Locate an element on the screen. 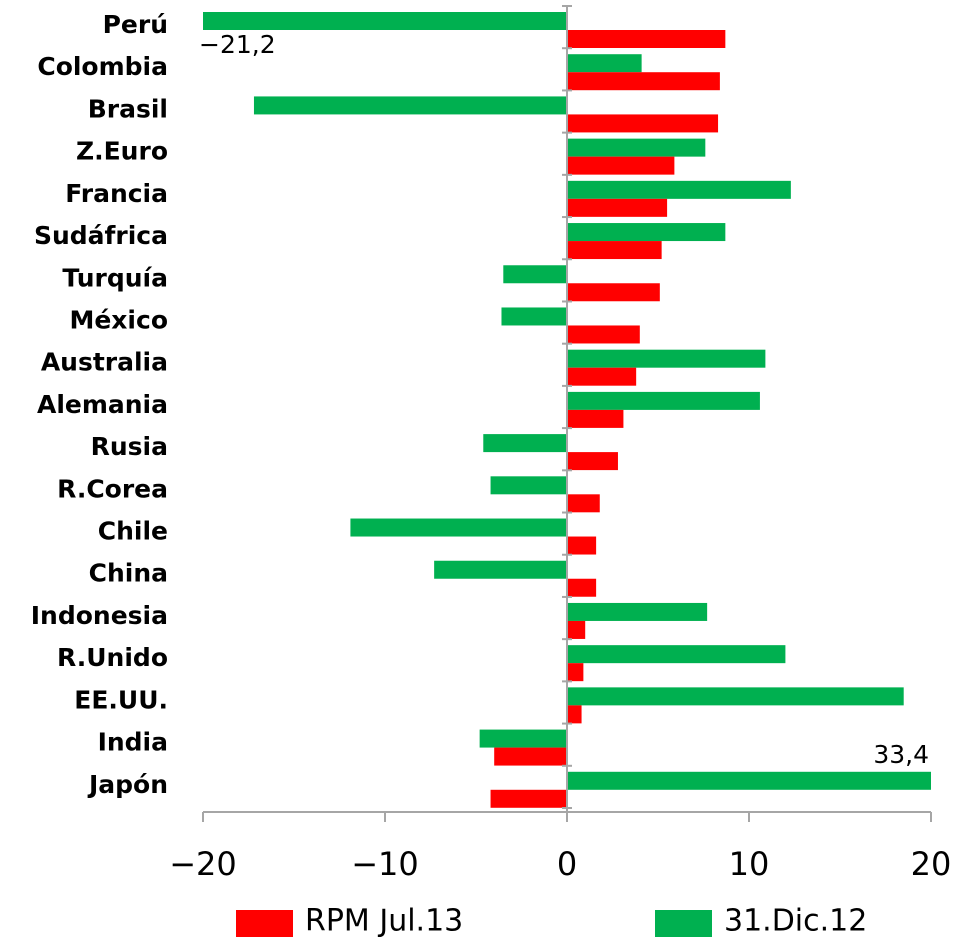  category-label: R.Unido is located at coordinates (112, 657).